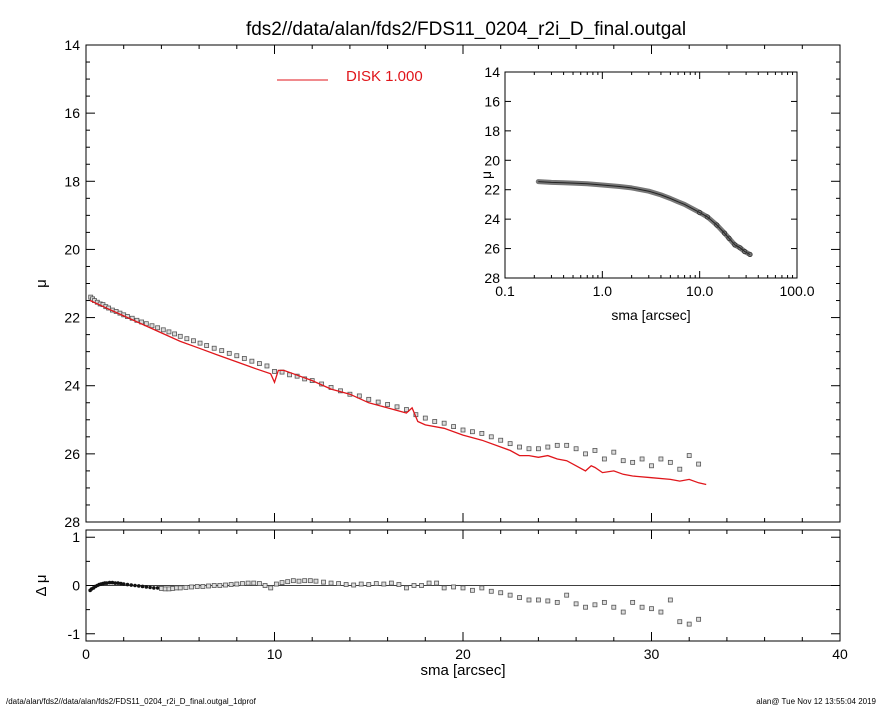  I want to click on x-tick-label: 0, so click(86, 654).